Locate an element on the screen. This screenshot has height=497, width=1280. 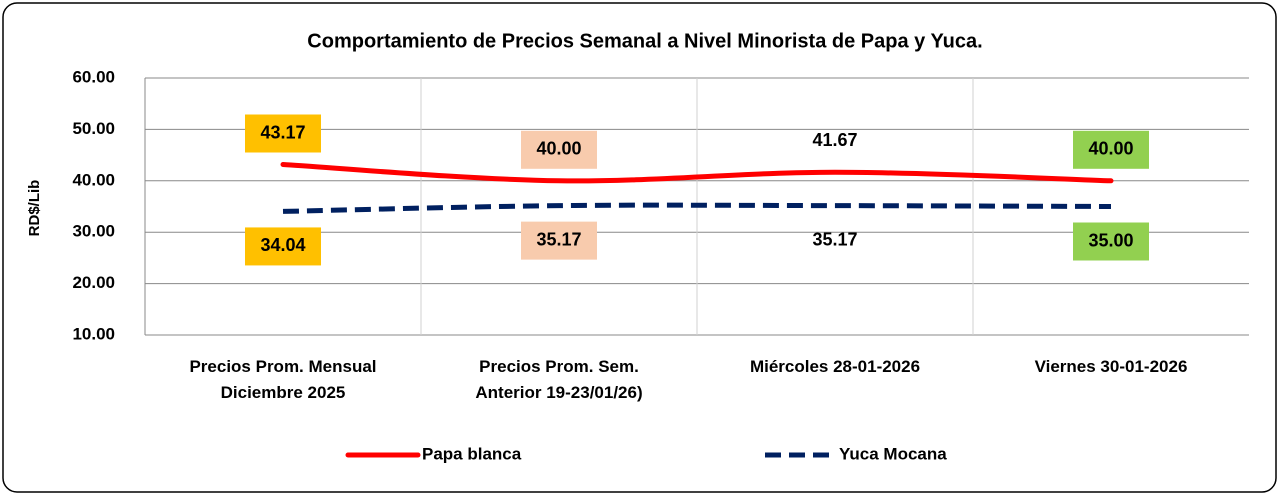
x-tick-label: Miércoles 28-01-2026 is located at coordinates (835, 366).